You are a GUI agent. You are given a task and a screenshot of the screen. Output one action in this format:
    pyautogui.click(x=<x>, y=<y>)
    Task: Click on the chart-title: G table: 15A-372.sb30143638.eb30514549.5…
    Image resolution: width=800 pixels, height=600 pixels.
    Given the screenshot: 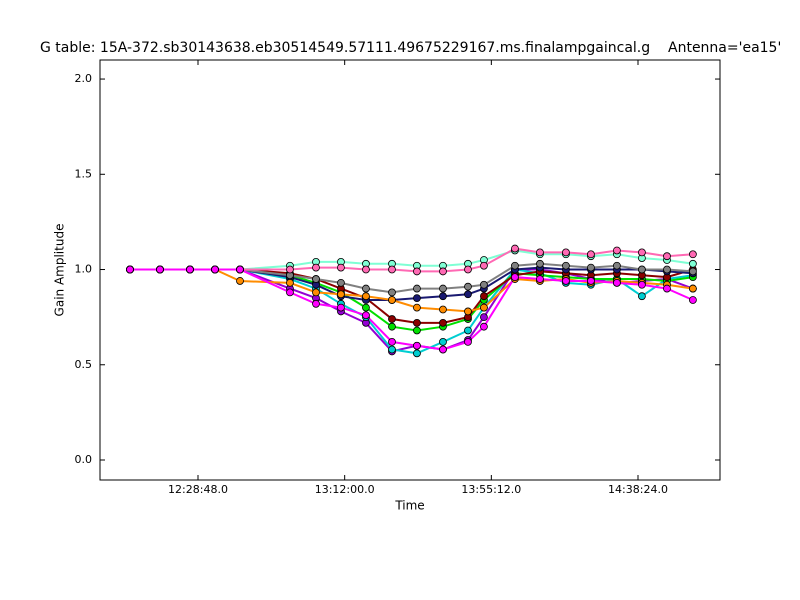 What is the action you would take?
    pyautogui.click(x=345, y=48)
    